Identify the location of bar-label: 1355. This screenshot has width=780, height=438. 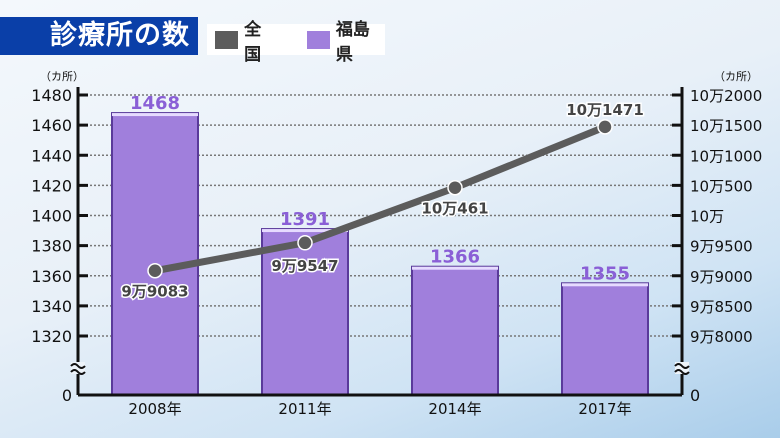
(605, 273).